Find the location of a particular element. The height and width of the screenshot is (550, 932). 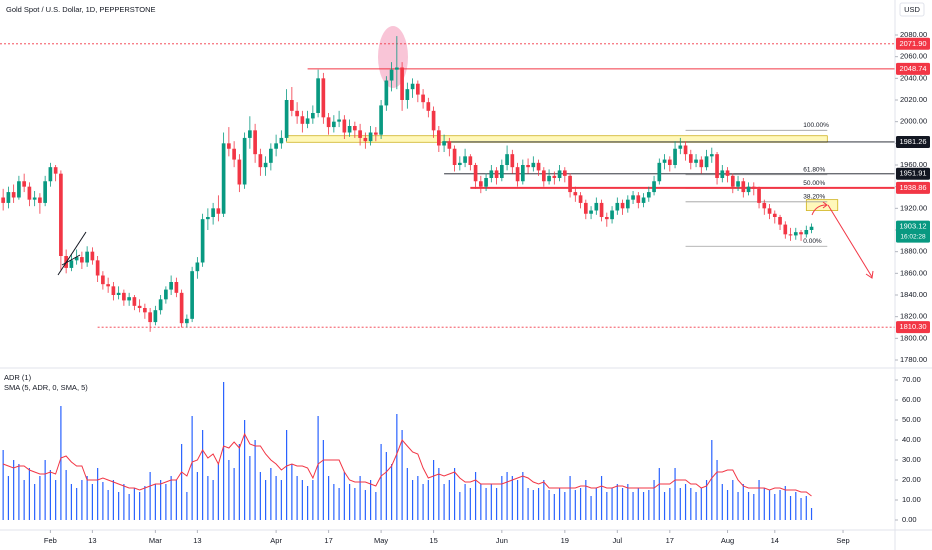

price-tag-label: 2048.74 is located at coordinates (912, 68).